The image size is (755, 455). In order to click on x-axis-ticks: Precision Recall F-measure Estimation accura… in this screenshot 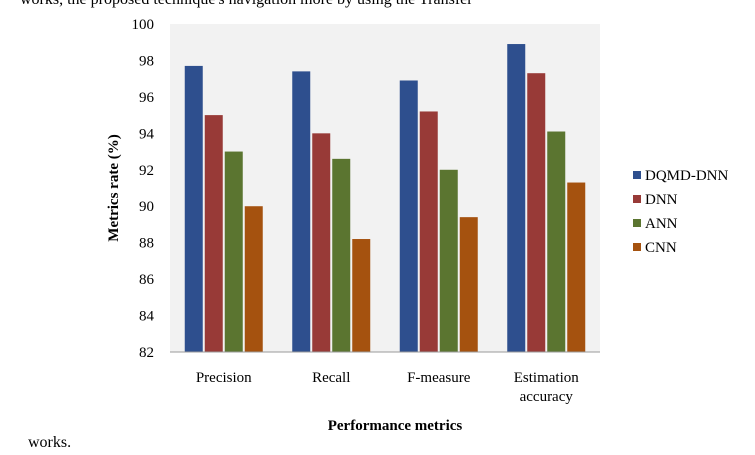, I will do `click(387, 387)`.